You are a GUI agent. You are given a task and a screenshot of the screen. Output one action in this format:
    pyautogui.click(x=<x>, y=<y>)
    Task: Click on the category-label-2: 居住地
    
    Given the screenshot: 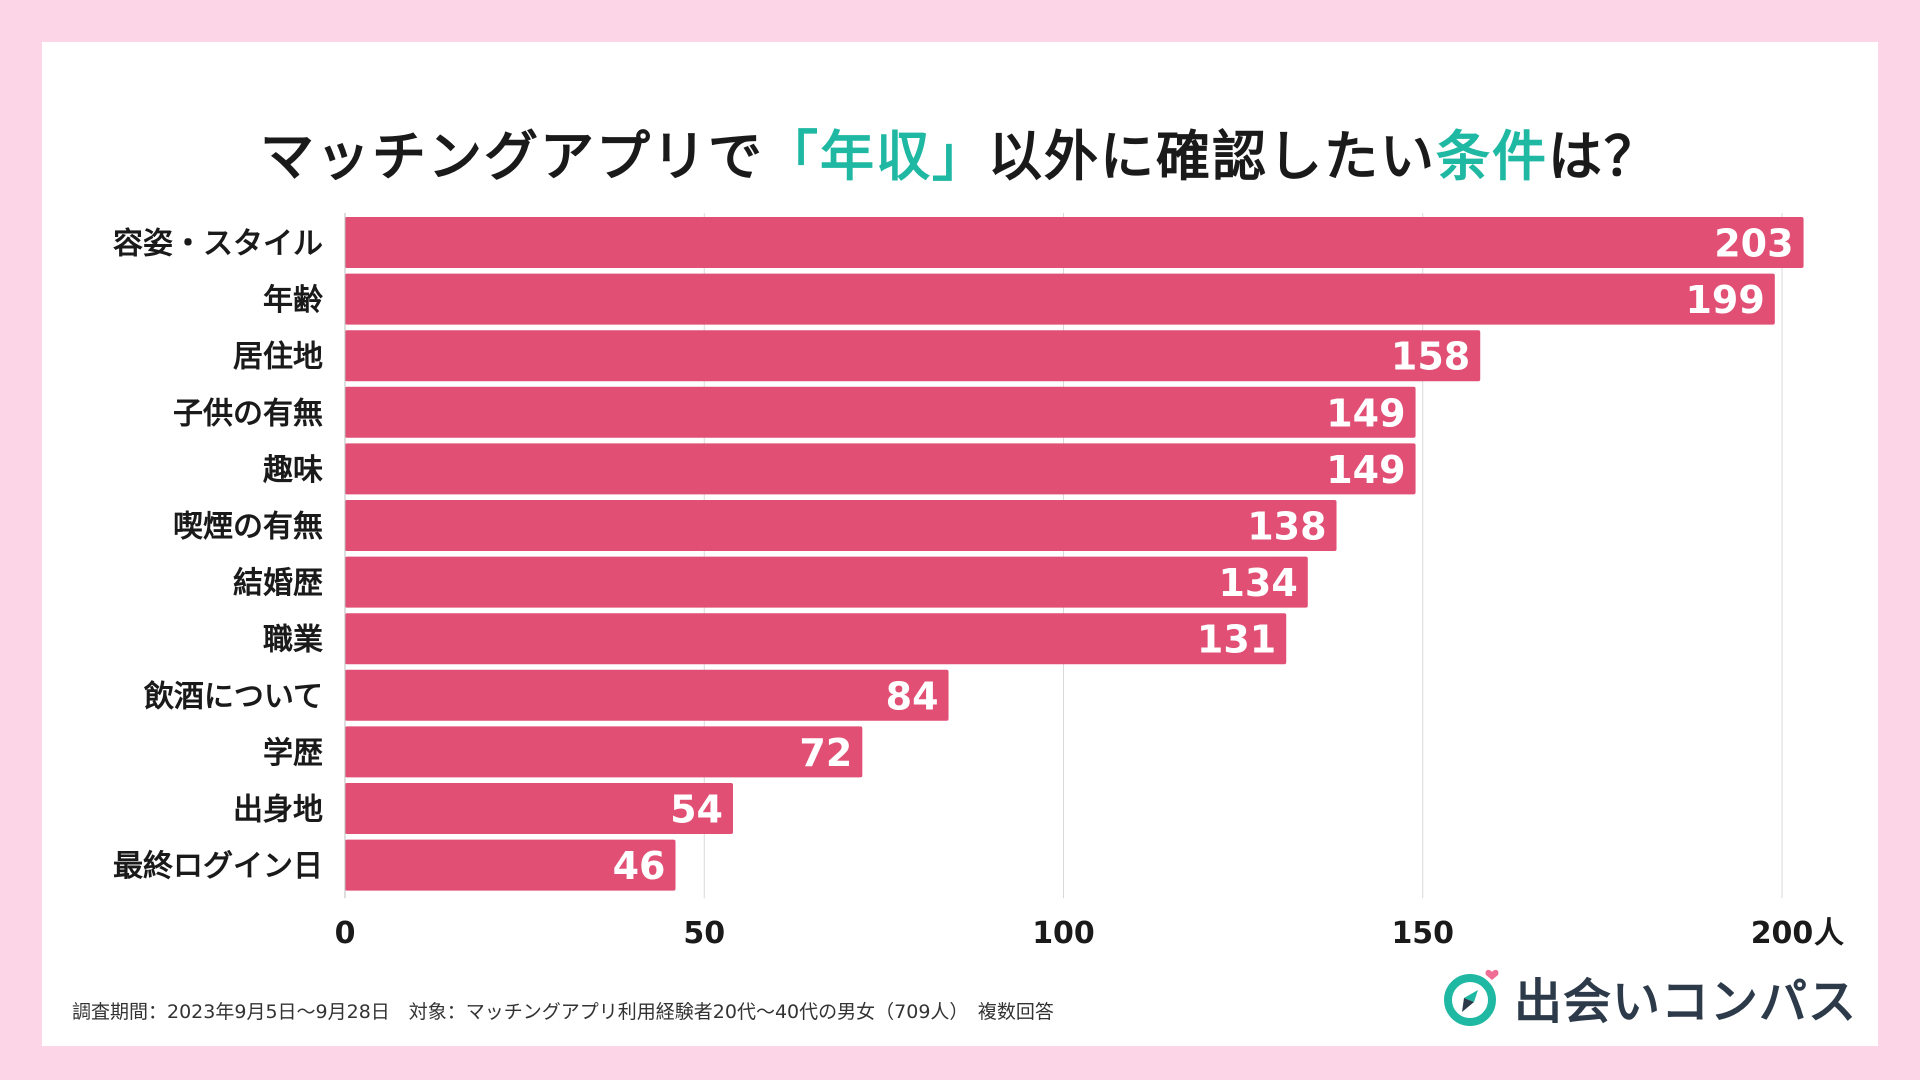 What is the action you would take?
    pyautogui.click(x=278, y=357)
    